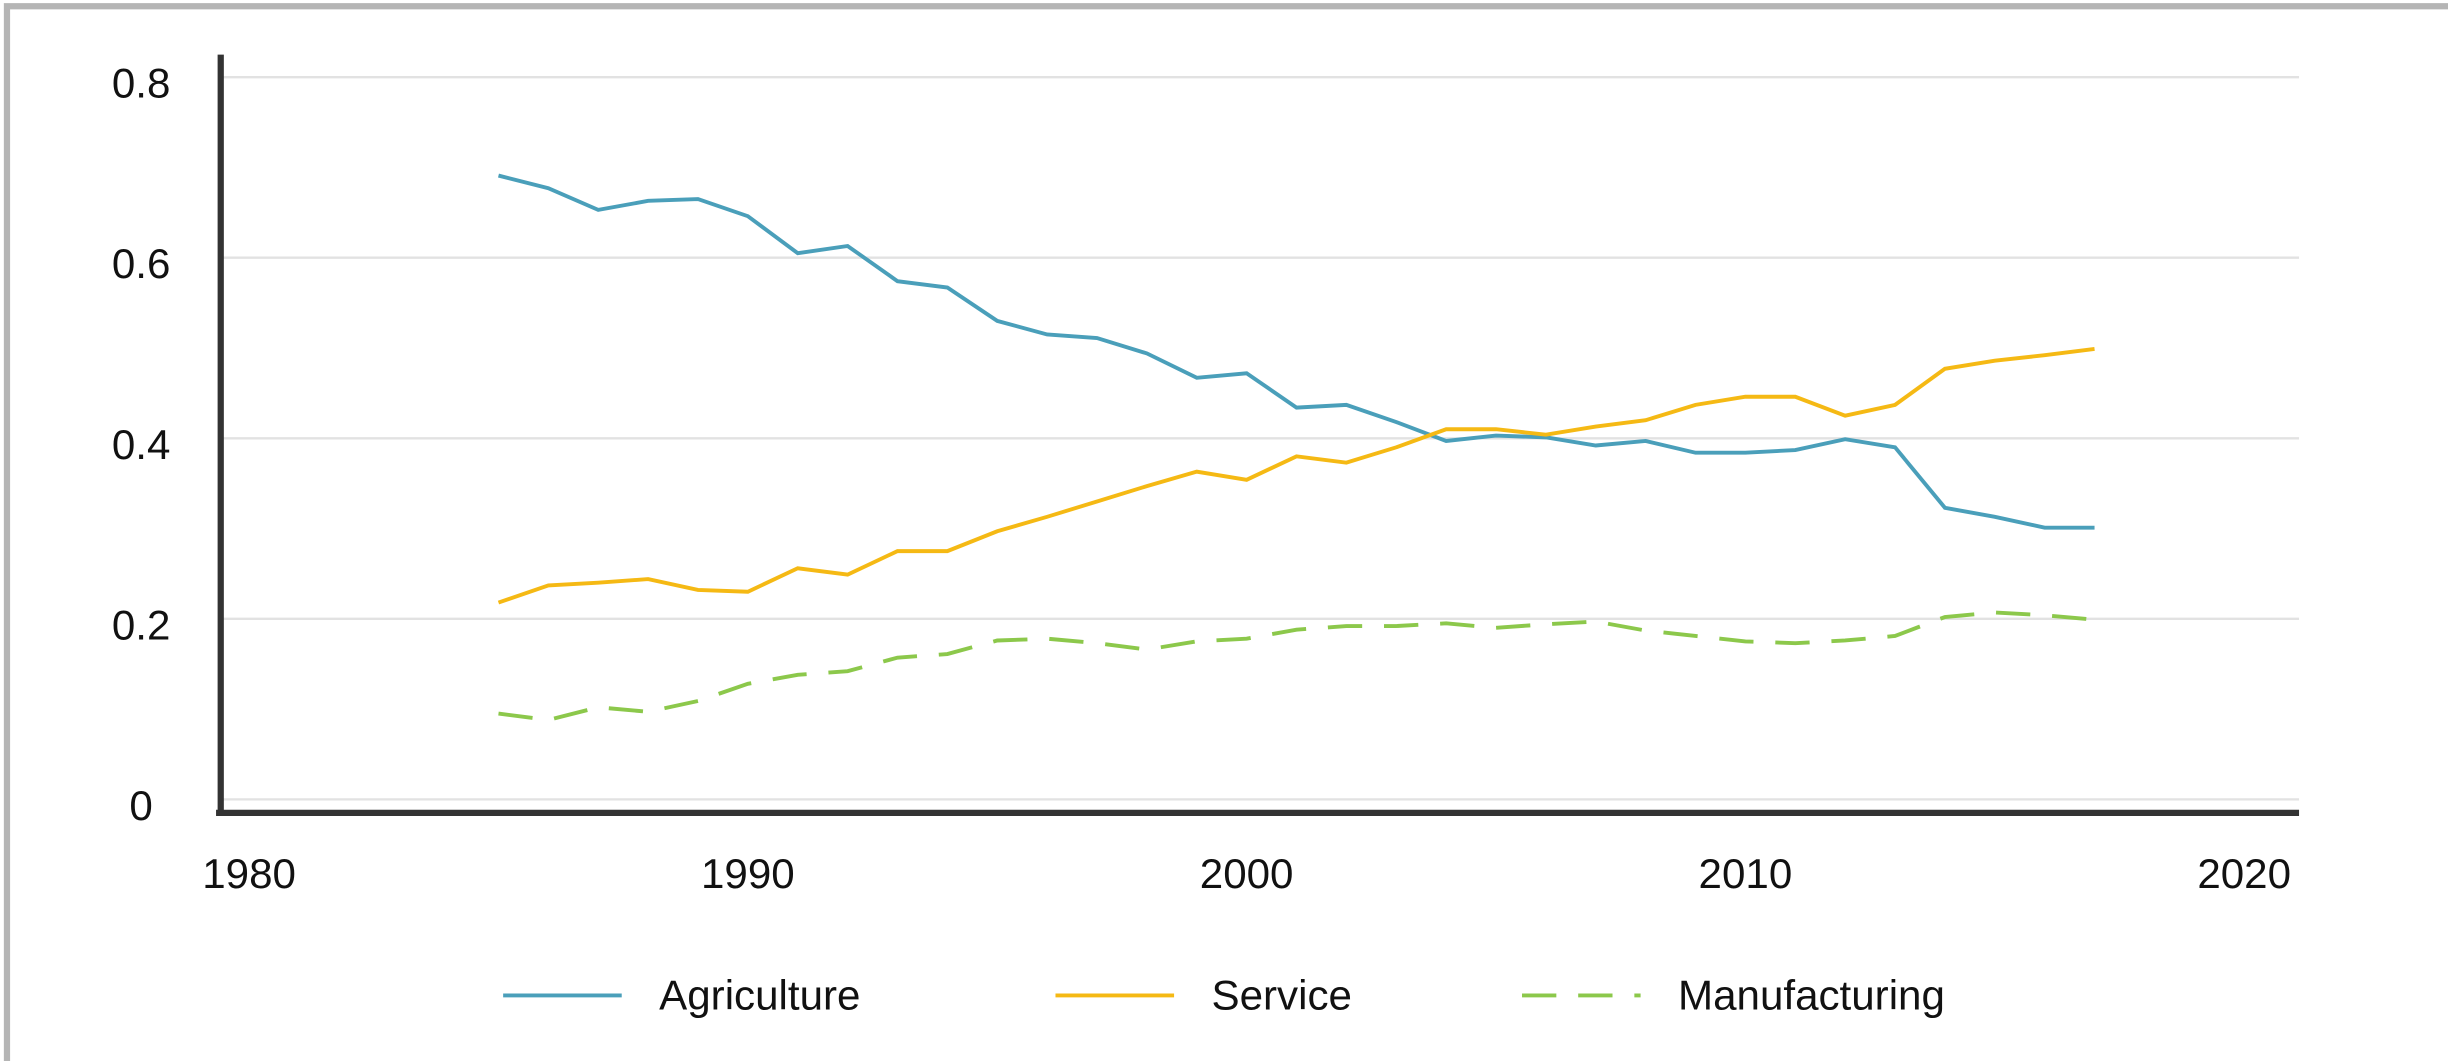 The image size is (2448, 1061). I want to click on x-tick-label: 2000, so click(1247, 873).